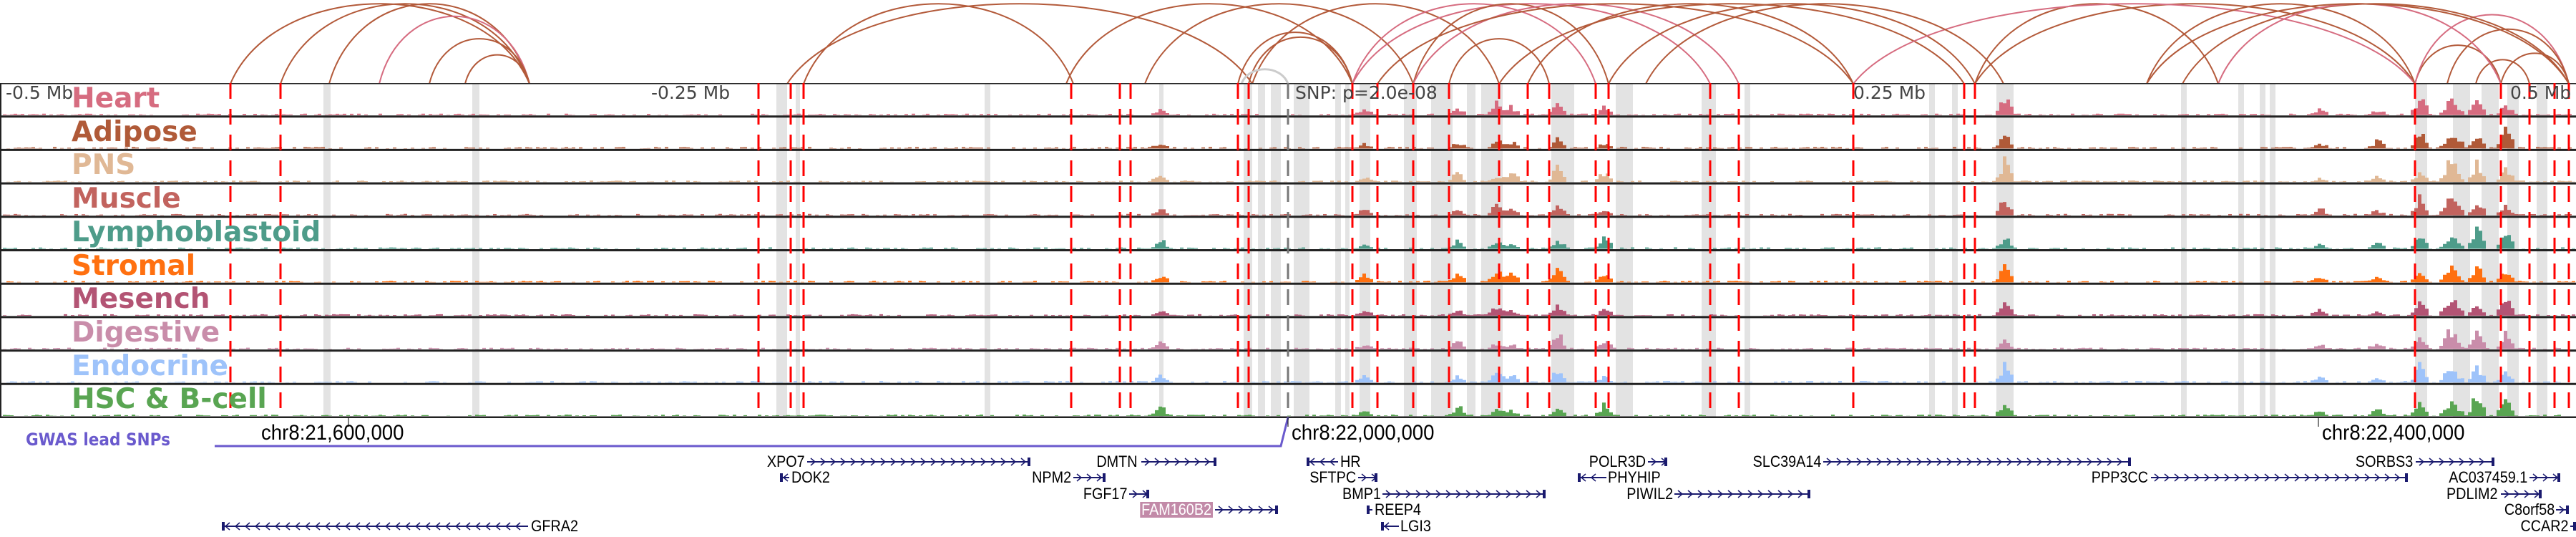 This screenshot has height=537, width=2576. What do you see at coordinates (2471, 494) in the screenshot?
I see `gene-label-pdlim2: PDLIM2` at bounding box center [2471, 494].